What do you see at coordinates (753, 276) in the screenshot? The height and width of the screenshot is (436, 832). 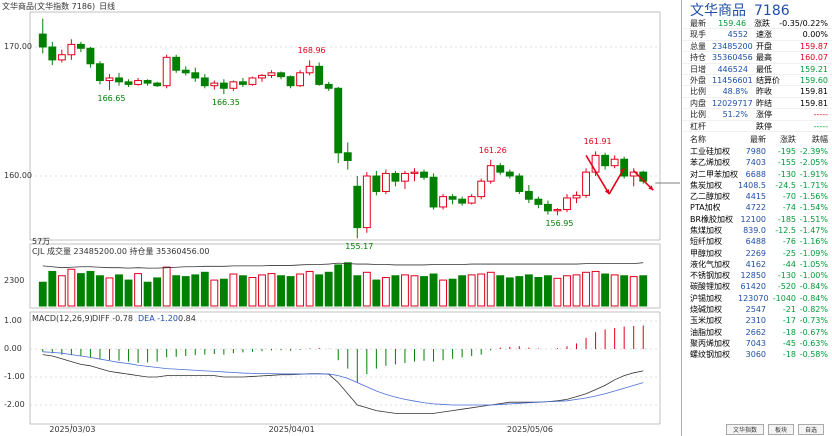 I see `list-cell-price: 12850` at bounding box center [753, 276].